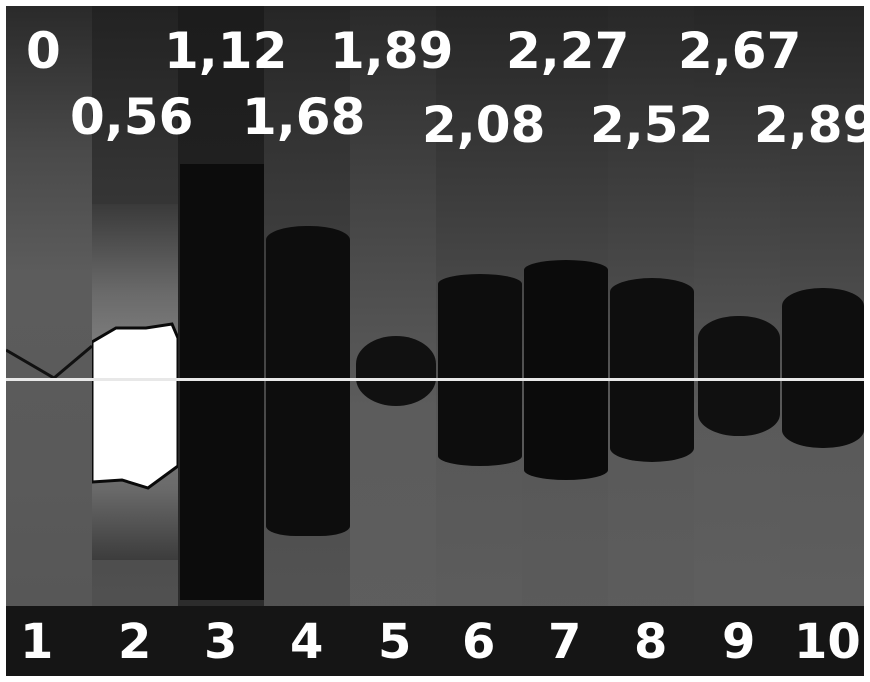 This screenshot has height=682, width=870. Describe the element at coordinates (37, 642) in the screenshot. I see `panel-number-1: 1` at that location.